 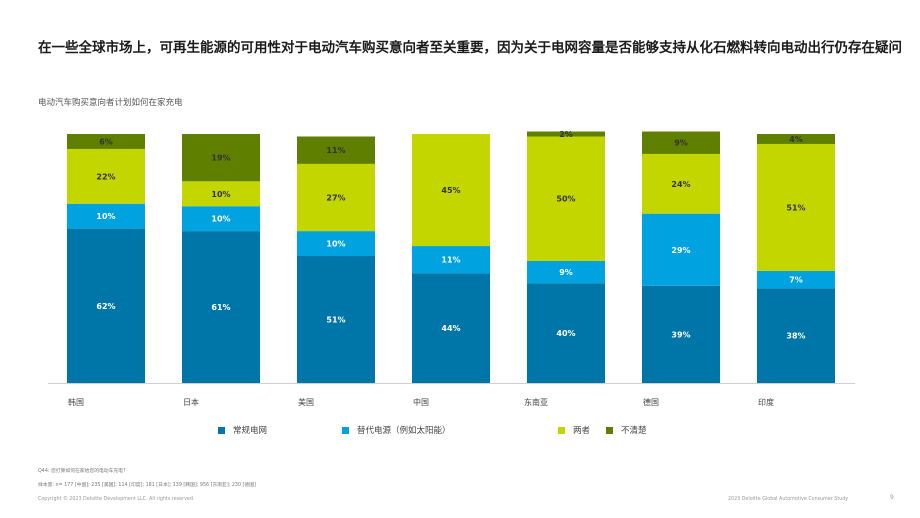 I want to click on legend-label: 常规电网, so click(x=250, y=431).